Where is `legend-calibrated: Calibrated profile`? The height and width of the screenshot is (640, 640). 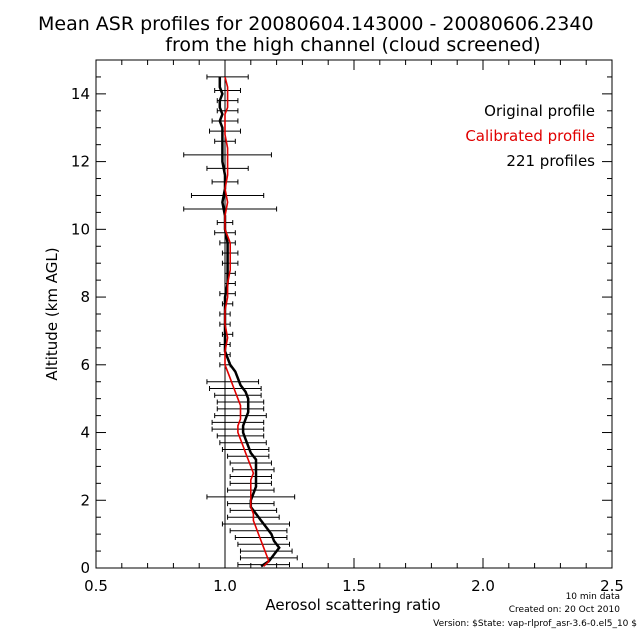
legend-calibrated: Calibrated profile is located at coordinates (530, 136).